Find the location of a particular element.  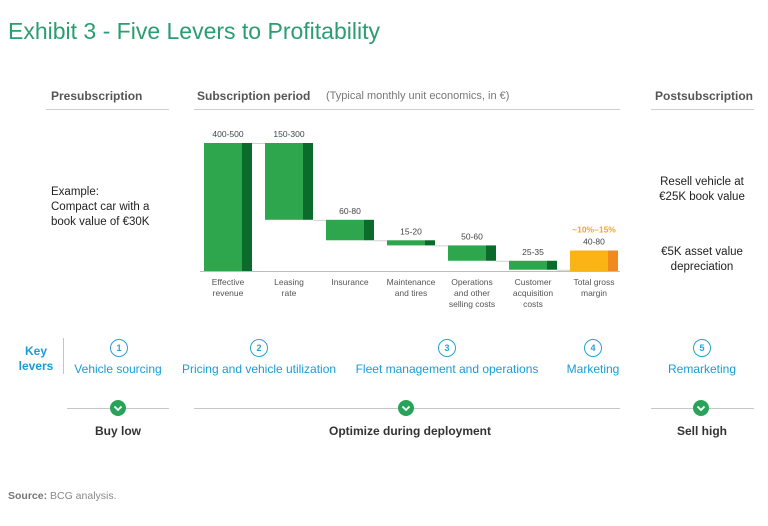

lever-1-label: Vehicle sourcing is located at coordinates (118, 369).